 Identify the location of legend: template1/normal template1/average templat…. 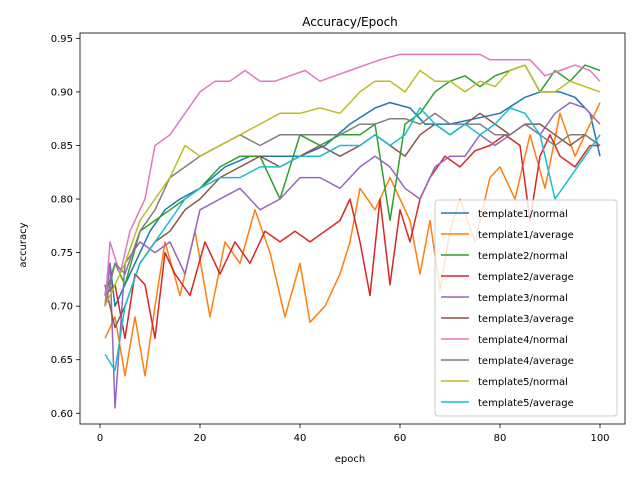
(526, 308).